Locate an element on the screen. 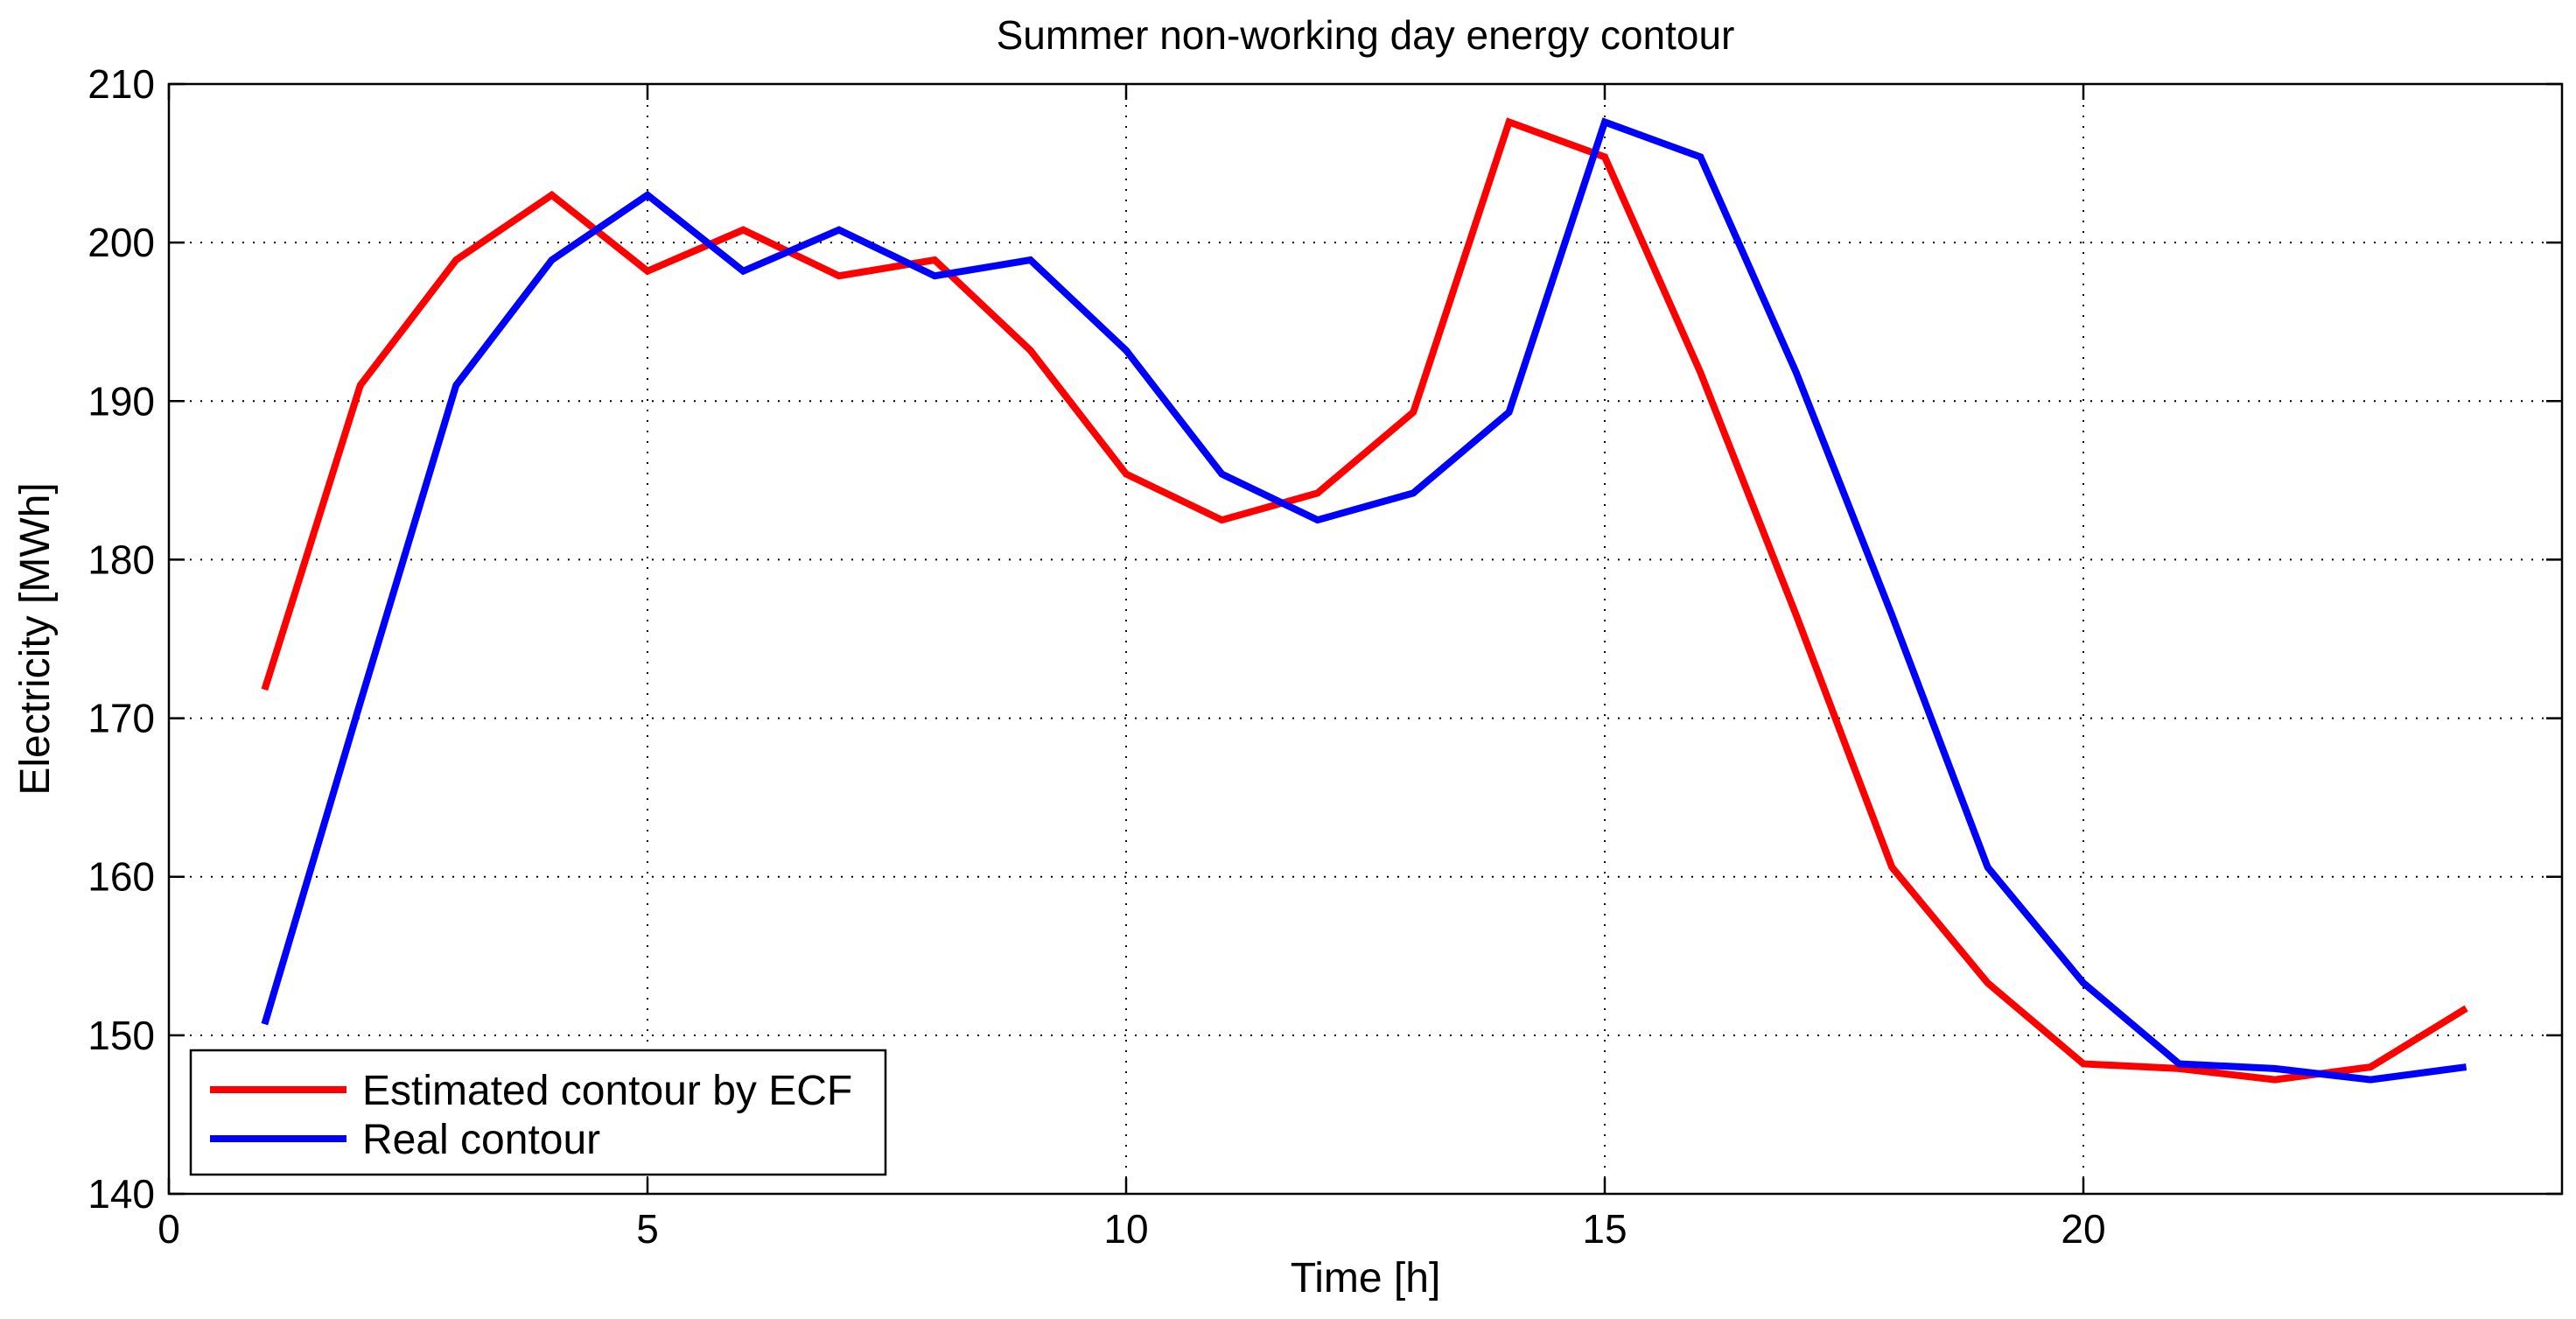 The height and width of the screenshot is (1319, 2576). y-axis-label: Electricity [MWh] is located at coordinates (35, 638).